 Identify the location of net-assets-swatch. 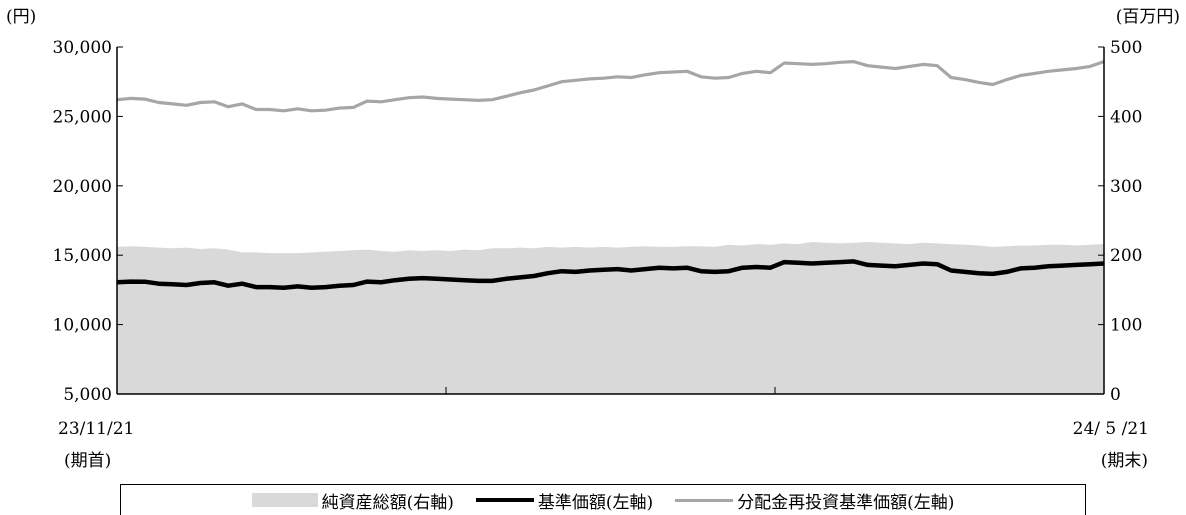
(284, 500).